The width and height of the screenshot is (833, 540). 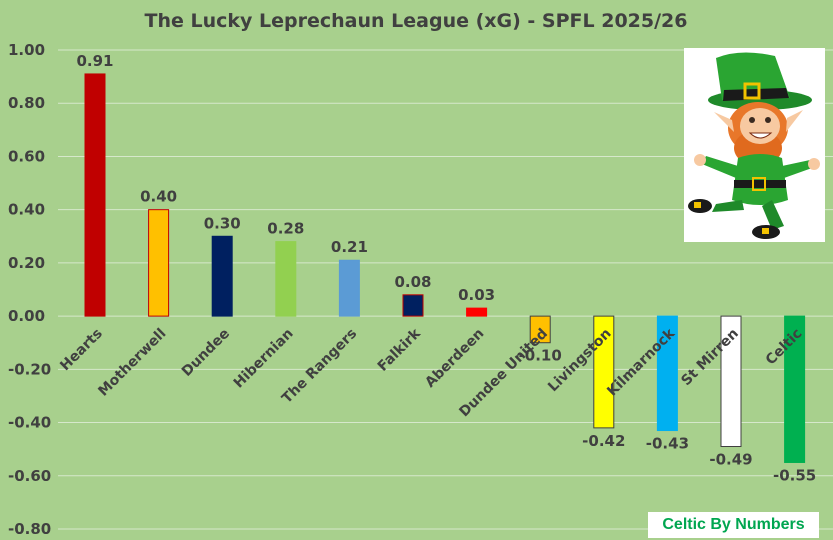 What do you see at coordinates (603, 441) in the screenshot?
I see `data-label: -0.42` at bounding box center [603, 441].